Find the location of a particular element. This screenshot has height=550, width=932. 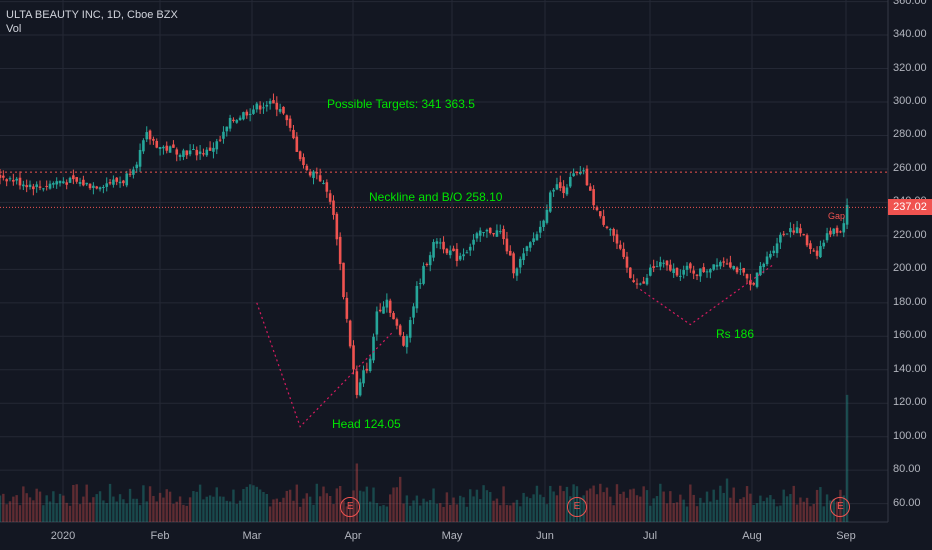

symbol-title: ULTA BEAUTY INC, 1D, Cboe BZX is located at coordinates (92, 15).